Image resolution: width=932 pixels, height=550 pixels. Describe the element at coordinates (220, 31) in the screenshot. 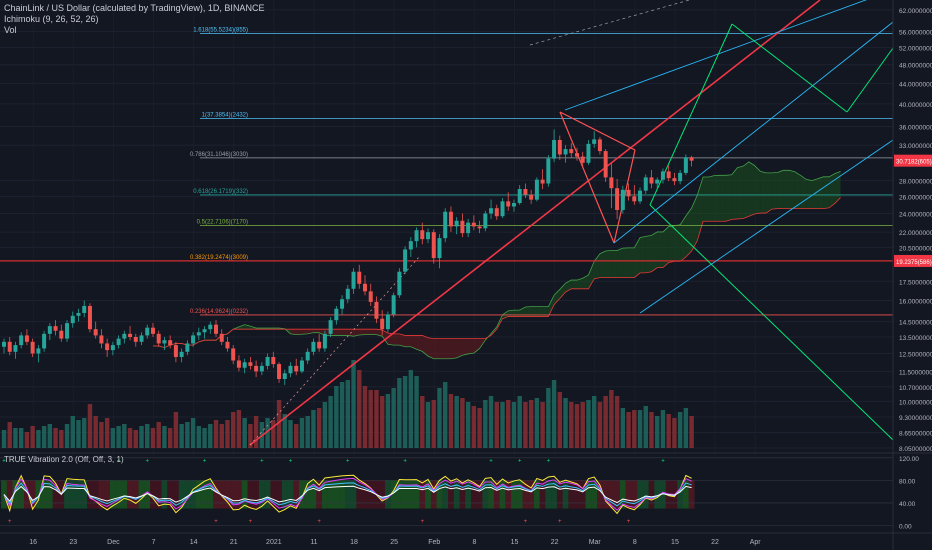

I see `fib-label: 1.618(55.5234)(855)` at that location.